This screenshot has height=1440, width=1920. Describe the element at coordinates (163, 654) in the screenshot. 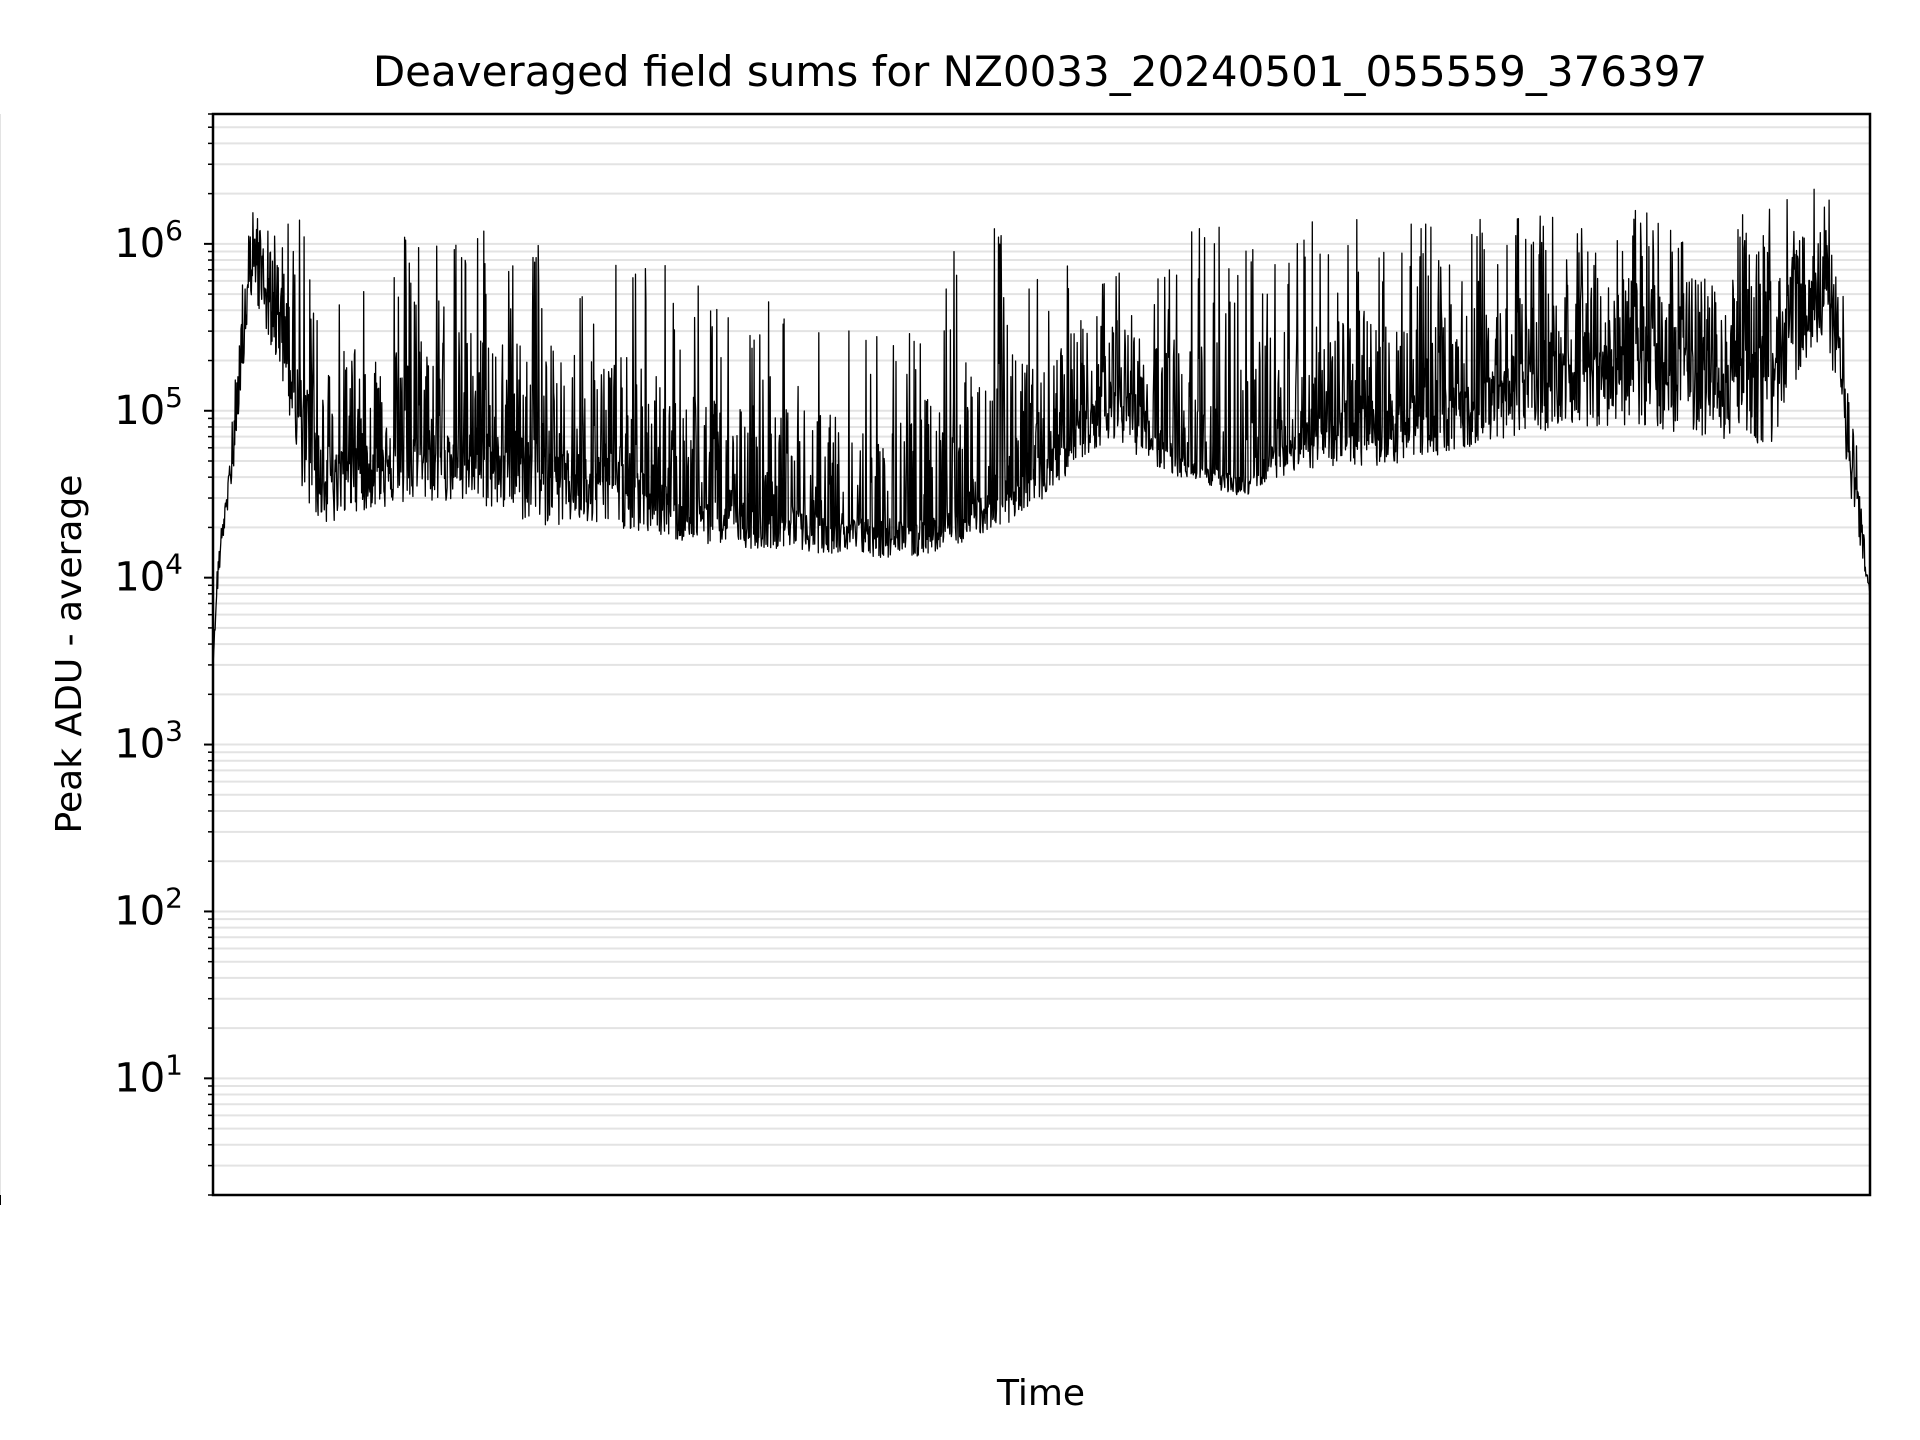

I see `y-axis: 10¹ 10² 10³ 10⁴ 10⁵ 10⁶` at that location.